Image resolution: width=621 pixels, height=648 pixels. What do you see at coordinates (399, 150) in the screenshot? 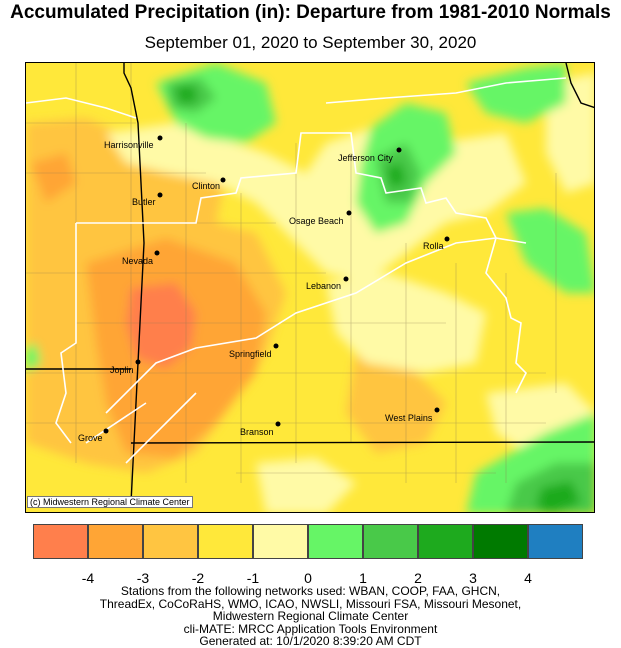
I see `city-dot-jefferson-city` at bounding box center [399, 150].